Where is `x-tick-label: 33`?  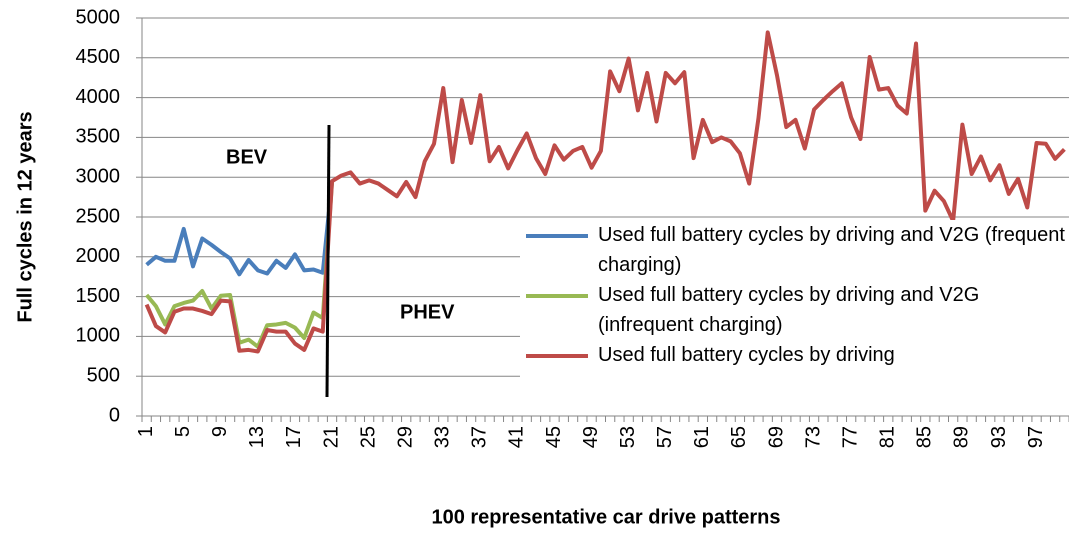 x-tick-label: 33 is located at coordinates (443, 437).